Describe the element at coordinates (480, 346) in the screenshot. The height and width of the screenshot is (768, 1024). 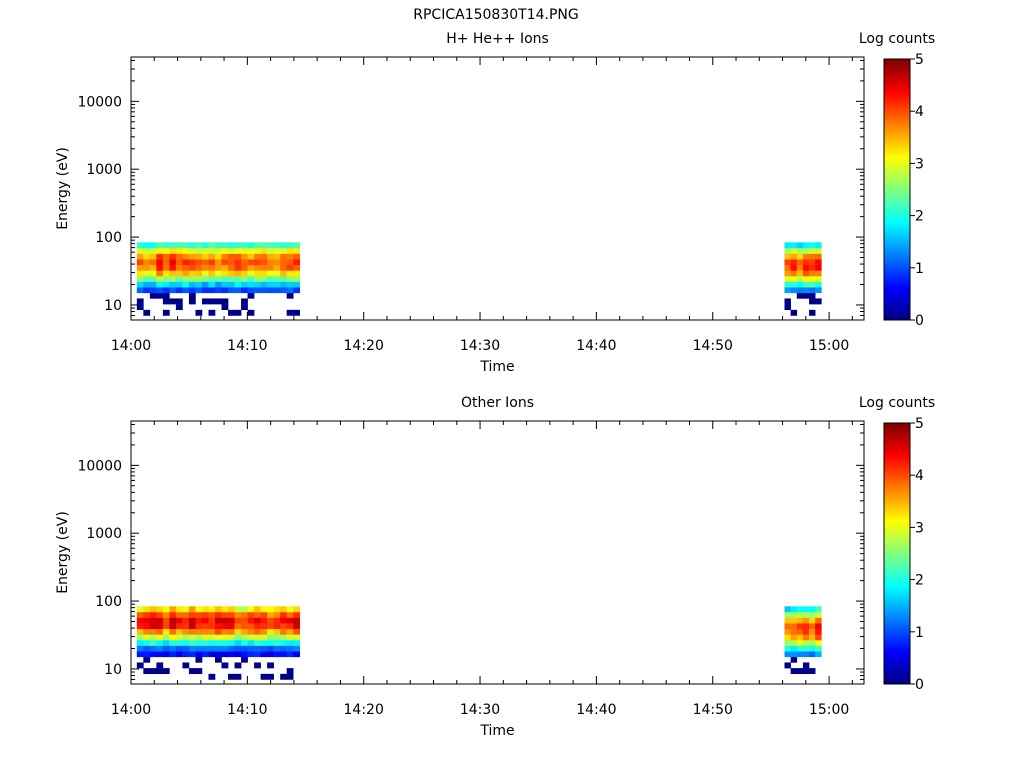
I see `x-tick-label: 14:30` at that location.